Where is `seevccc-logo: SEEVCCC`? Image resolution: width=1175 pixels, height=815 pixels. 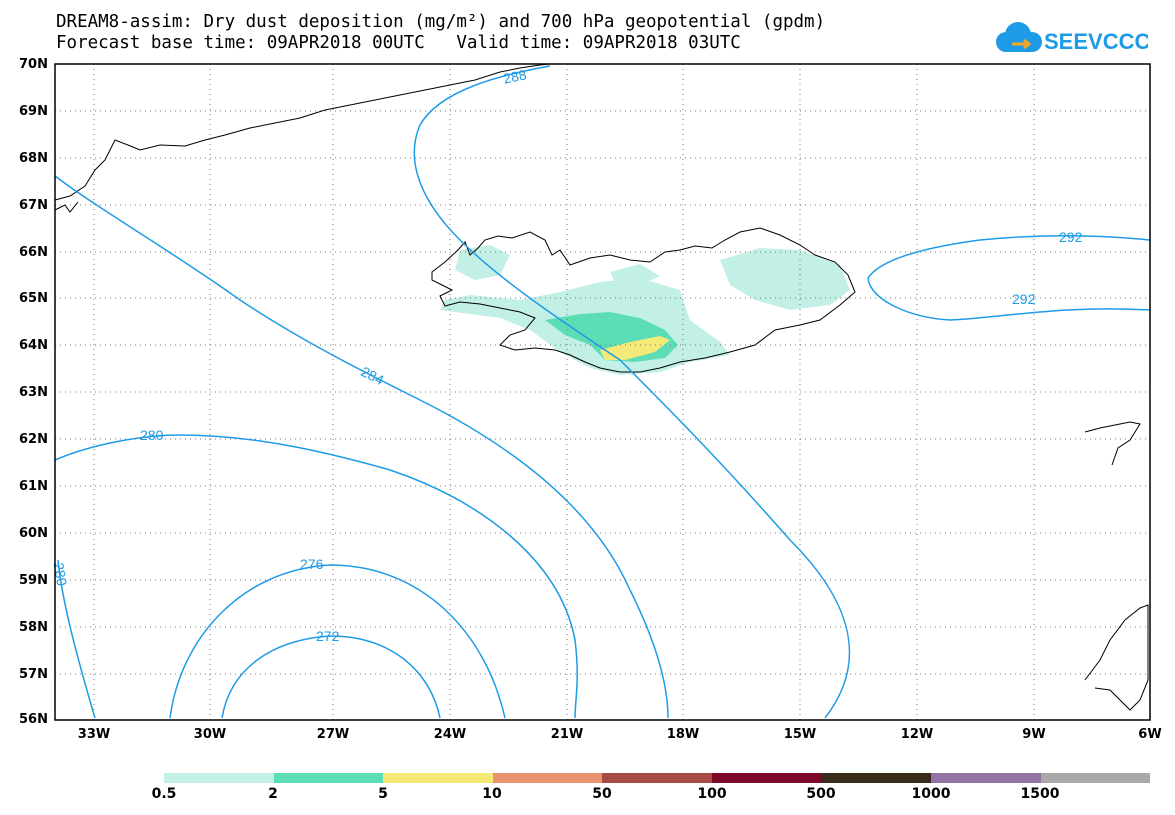
seevccc-logo: SEEVCCC is located at coordinates (1072, 38).